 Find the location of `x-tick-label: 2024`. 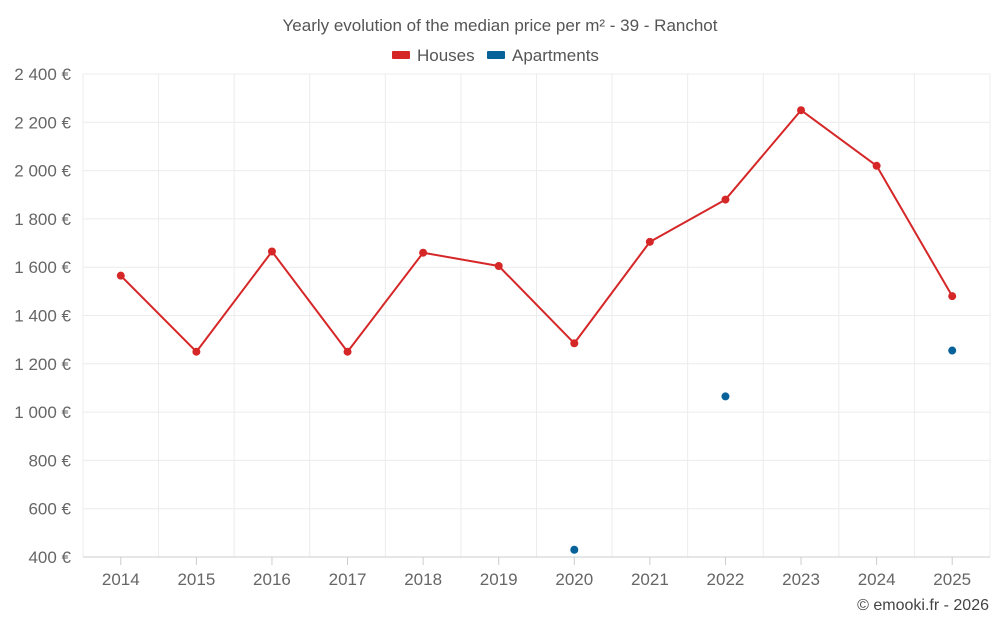

x-tick-label: 2024 is located at coordinates (877, 579).